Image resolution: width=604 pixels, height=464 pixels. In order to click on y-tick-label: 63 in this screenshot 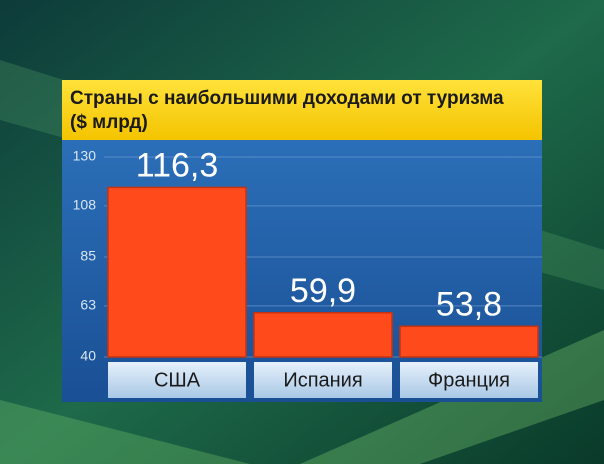, I will do `click(88, 305)`.